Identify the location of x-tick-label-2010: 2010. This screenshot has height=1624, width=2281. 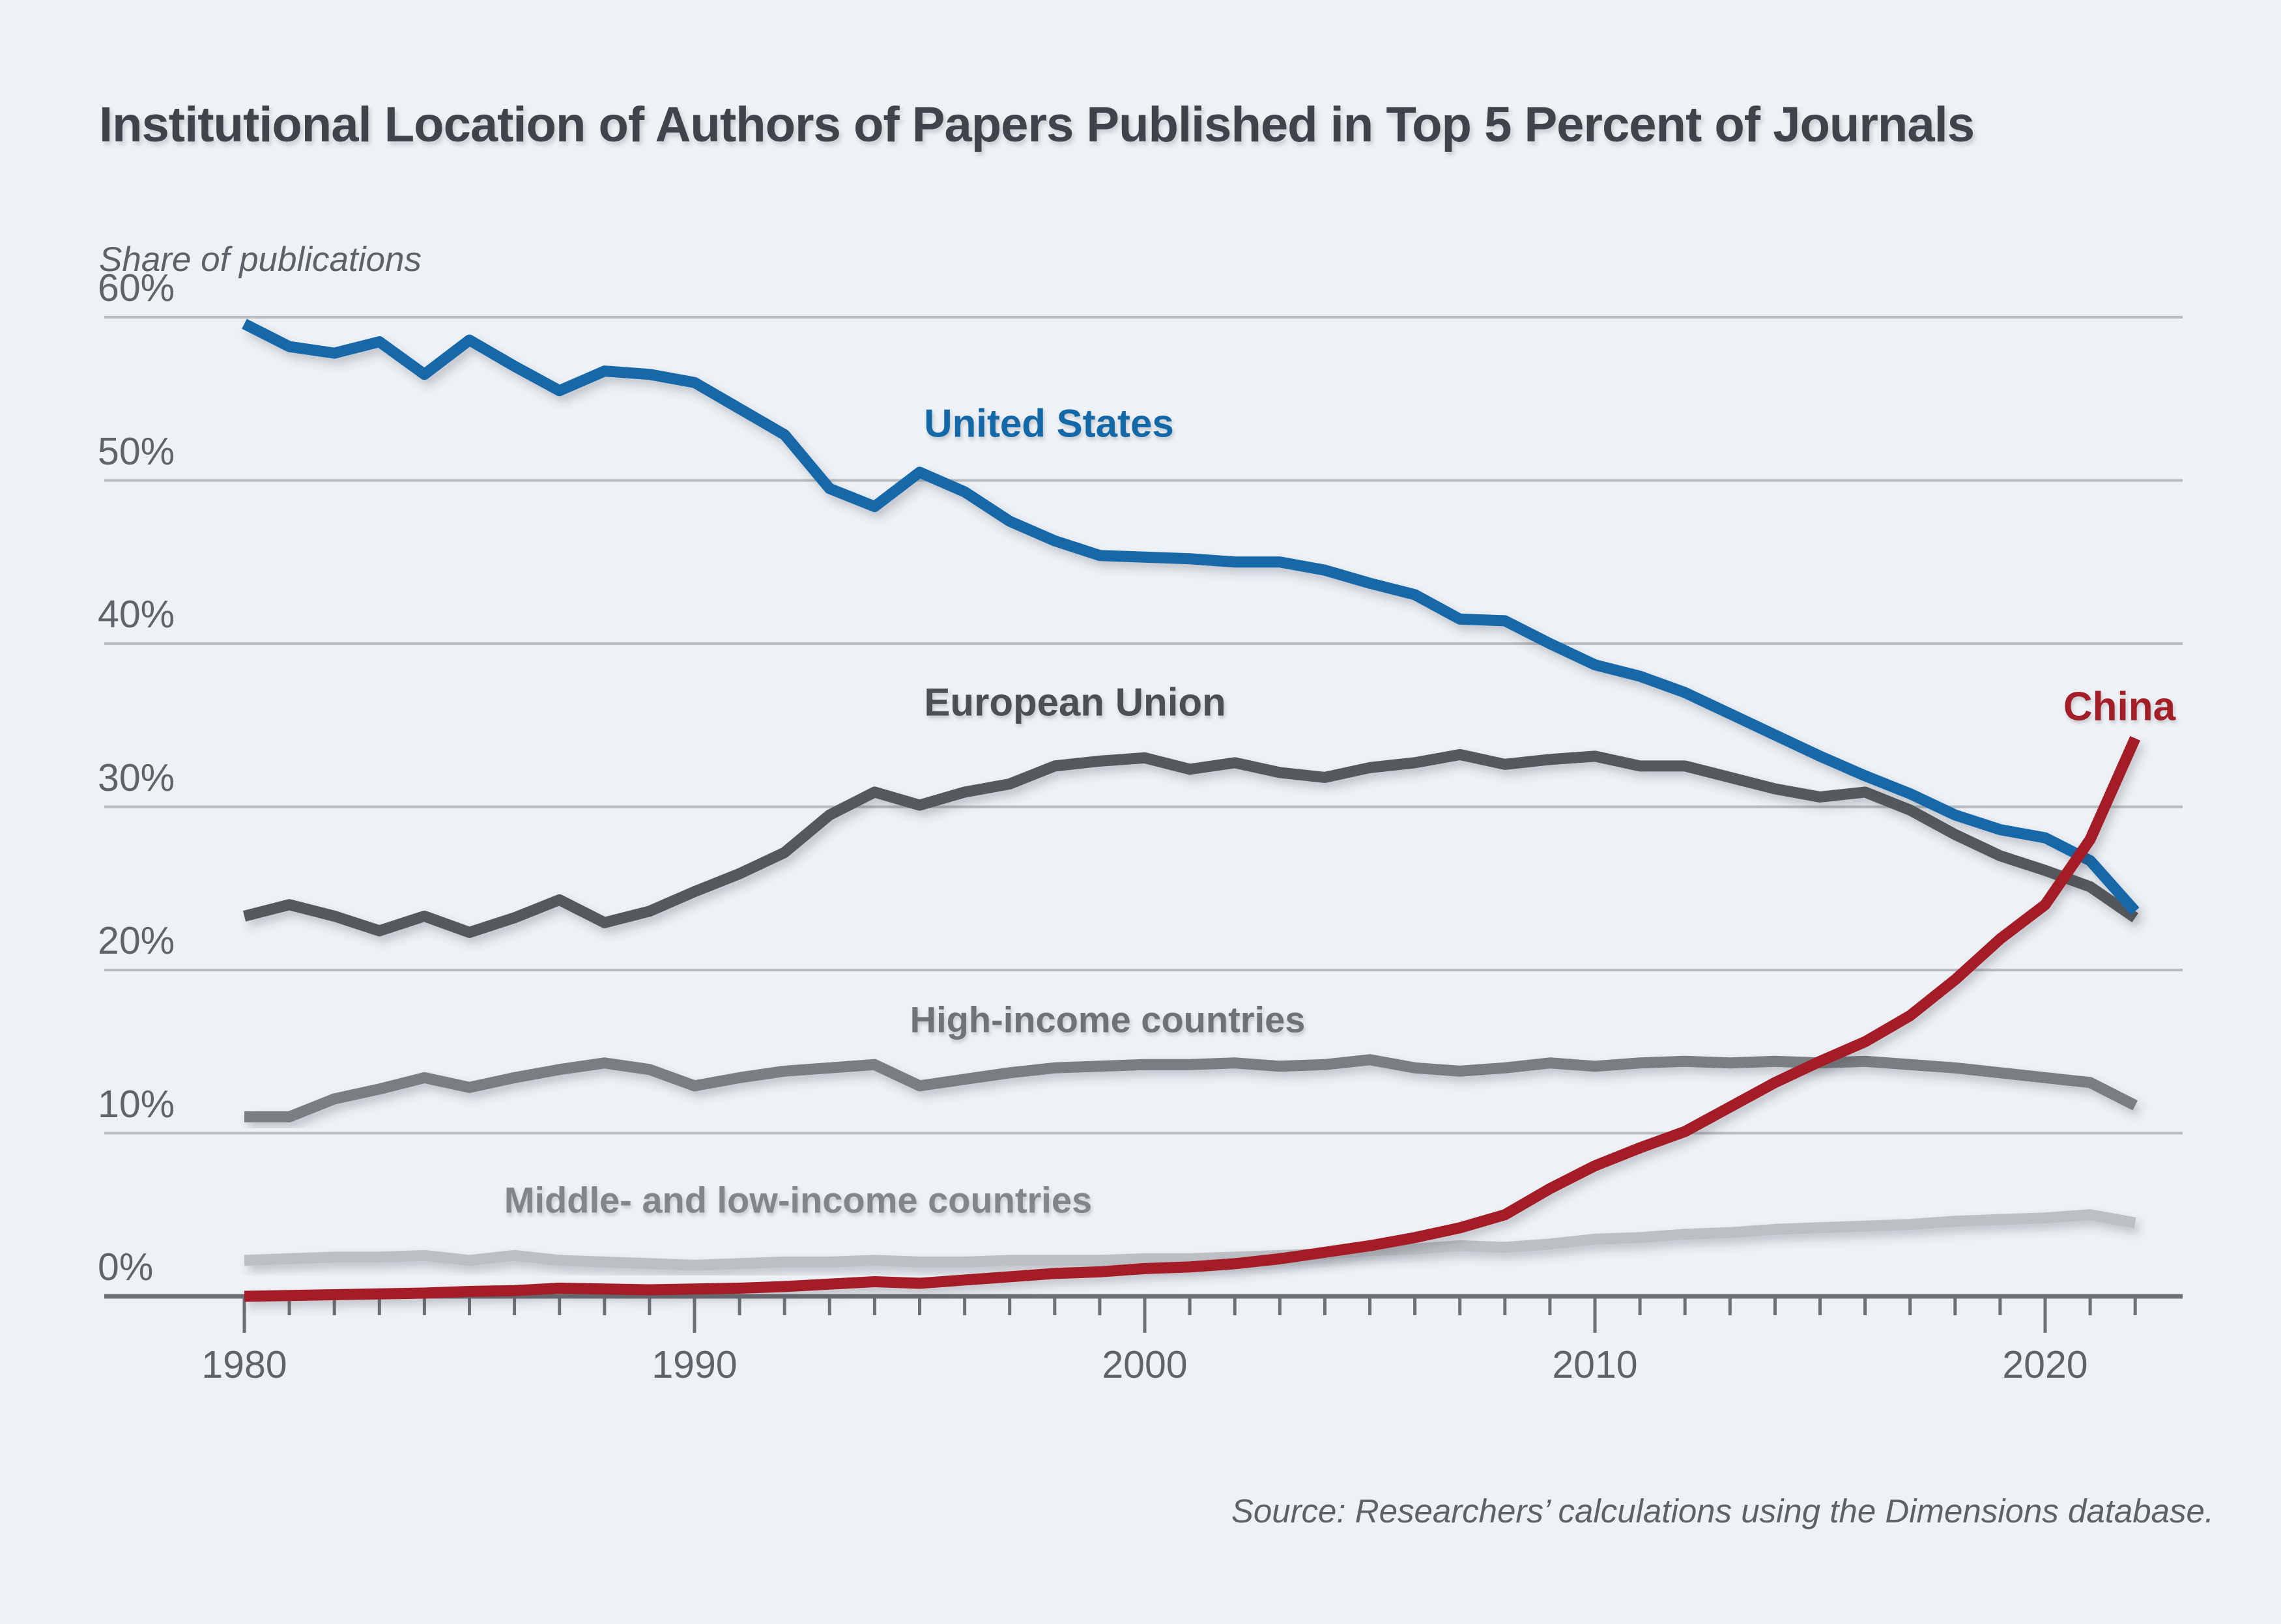
(1595, 1364).